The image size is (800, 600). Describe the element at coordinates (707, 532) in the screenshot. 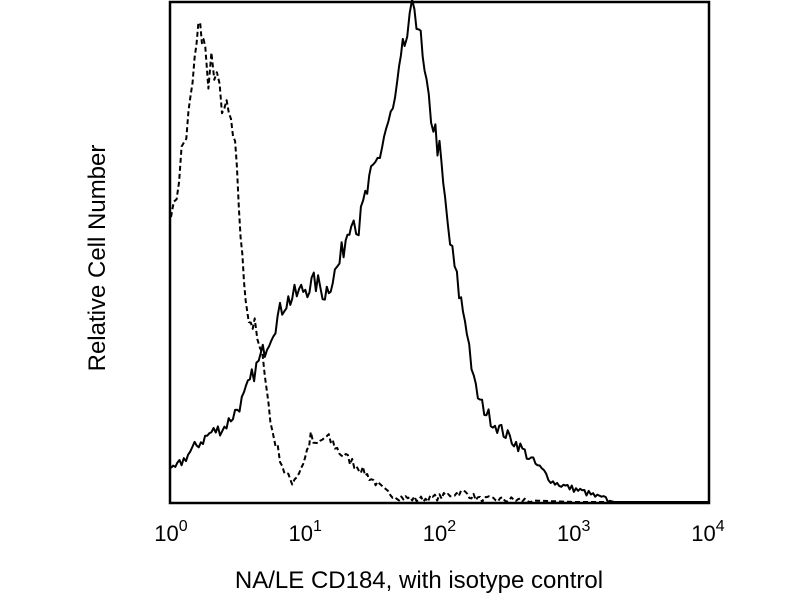

I see `x-tick-label-4: 10⁴` at that location.